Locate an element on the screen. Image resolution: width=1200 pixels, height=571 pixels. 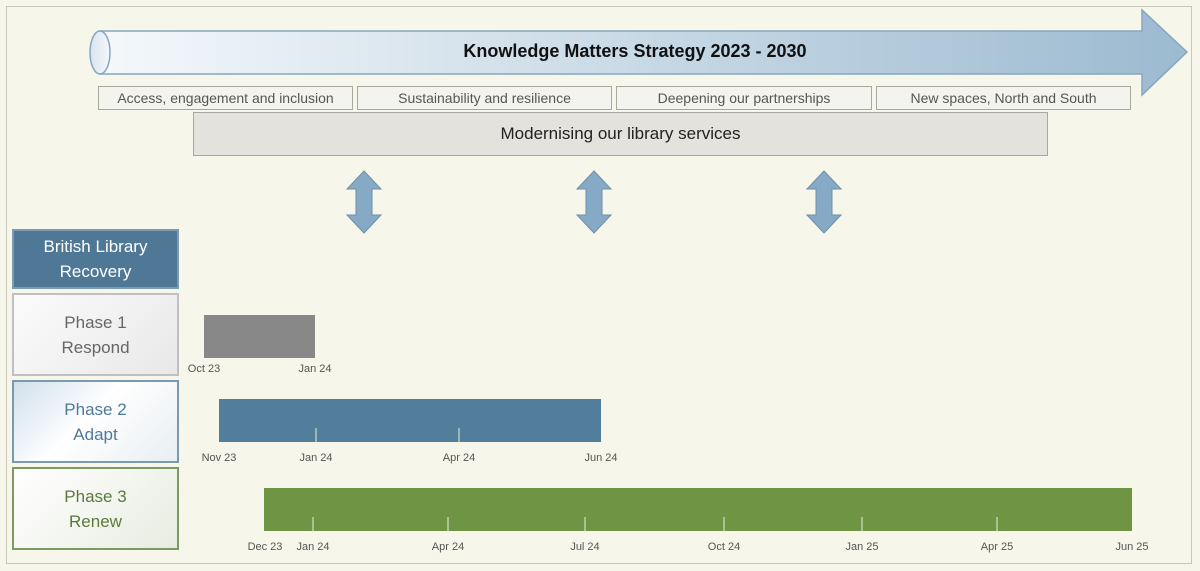
phase-2-bar is located at coordinates (410, 420).